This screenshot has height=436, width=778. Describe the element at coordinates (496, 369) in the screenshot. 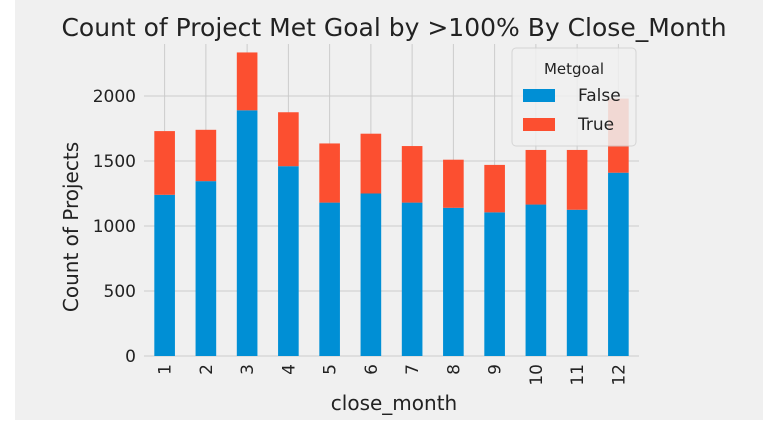

I see `x-tick-label: 9` at that location.